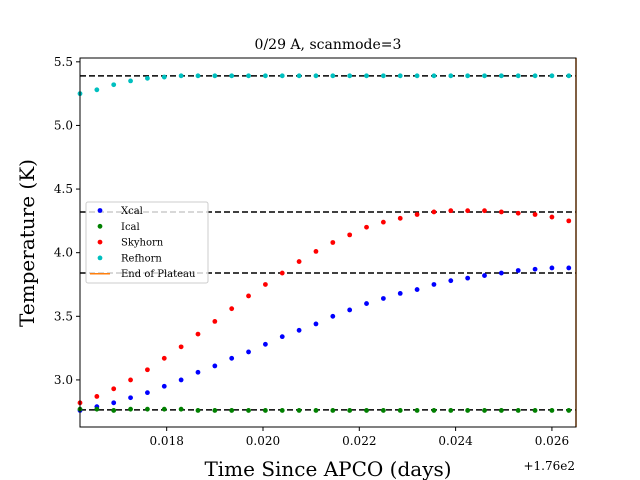 The height and width of the screenshot is (480, 640). Describe the element at coordinates (327, 468) in the screenshot. I see `x-axis-label: Time Since APCO (days)` at that location.